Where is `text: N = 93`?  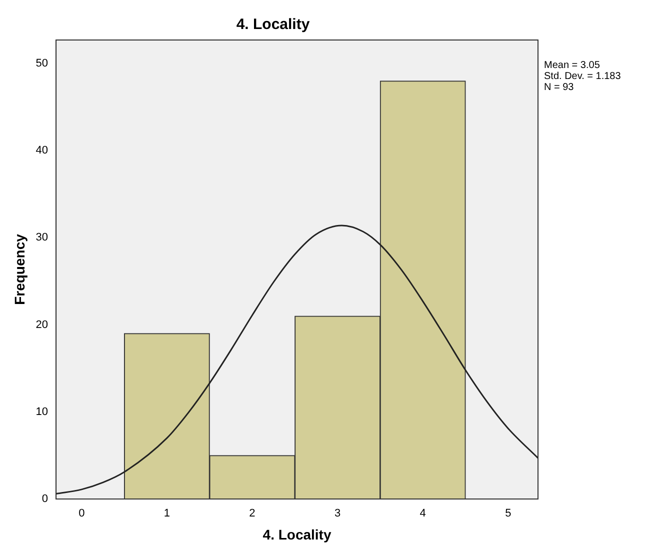 text: N = 93 is located at coordinates (559, 87).